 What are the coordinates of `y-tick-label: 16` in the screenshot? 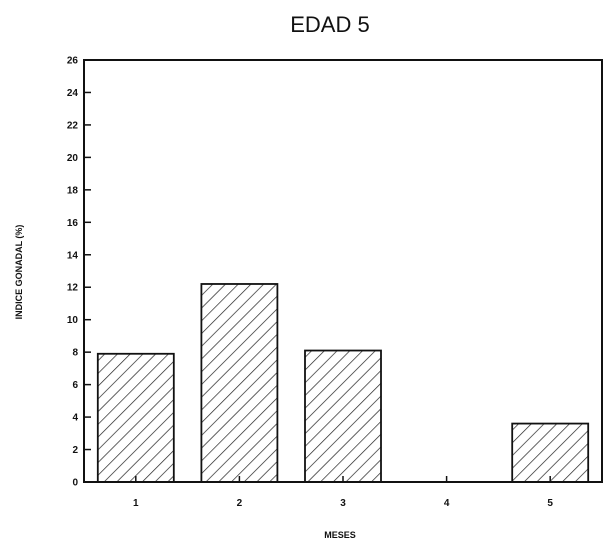 It's located at (73, 223).